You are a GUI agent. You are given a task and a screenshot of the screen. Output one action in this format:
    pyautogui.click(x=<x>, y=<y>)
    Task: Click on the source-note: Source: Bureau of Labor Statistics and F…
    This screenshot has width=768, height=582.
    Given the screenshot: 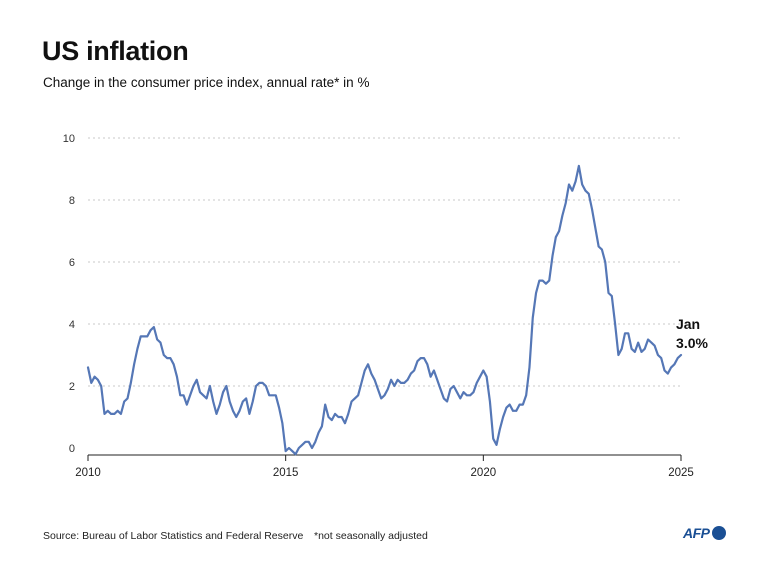 What is the action you would take?
    pyautogui.click(x=173, y=536)
    